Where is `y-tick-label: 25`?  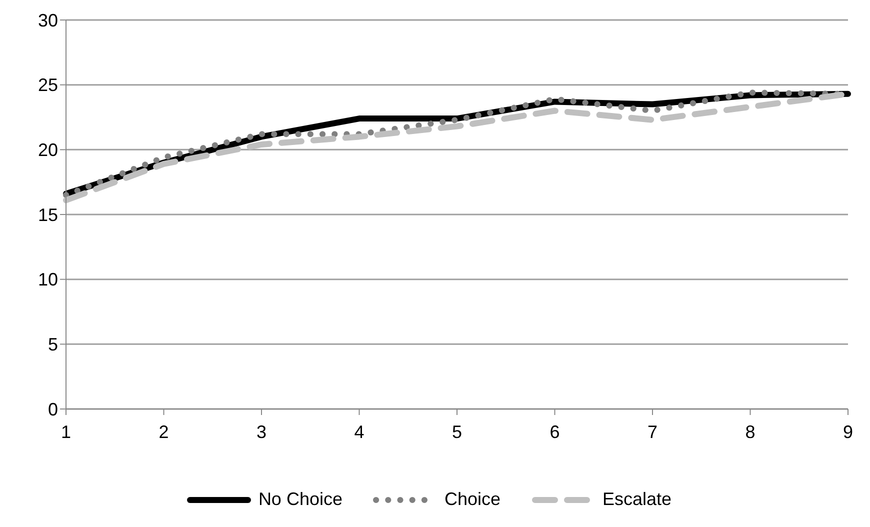
y-tick-label: 25 is located at coordinates (48, 85).